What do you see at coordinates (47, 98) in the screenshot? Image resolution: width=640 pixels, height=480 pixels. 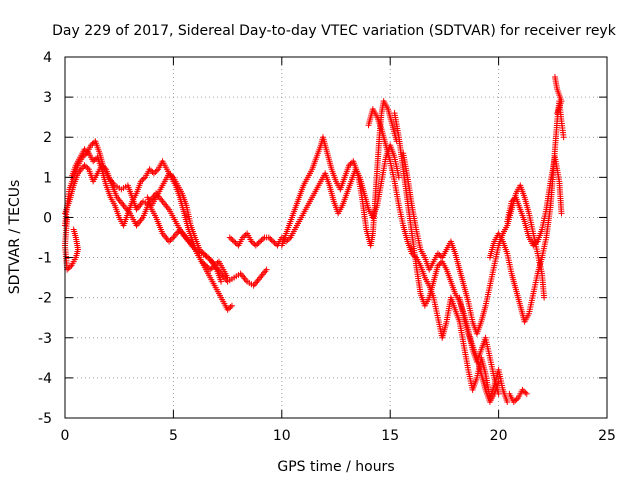 I see `y-tick-label: 3` at bounding box center [47, 98].